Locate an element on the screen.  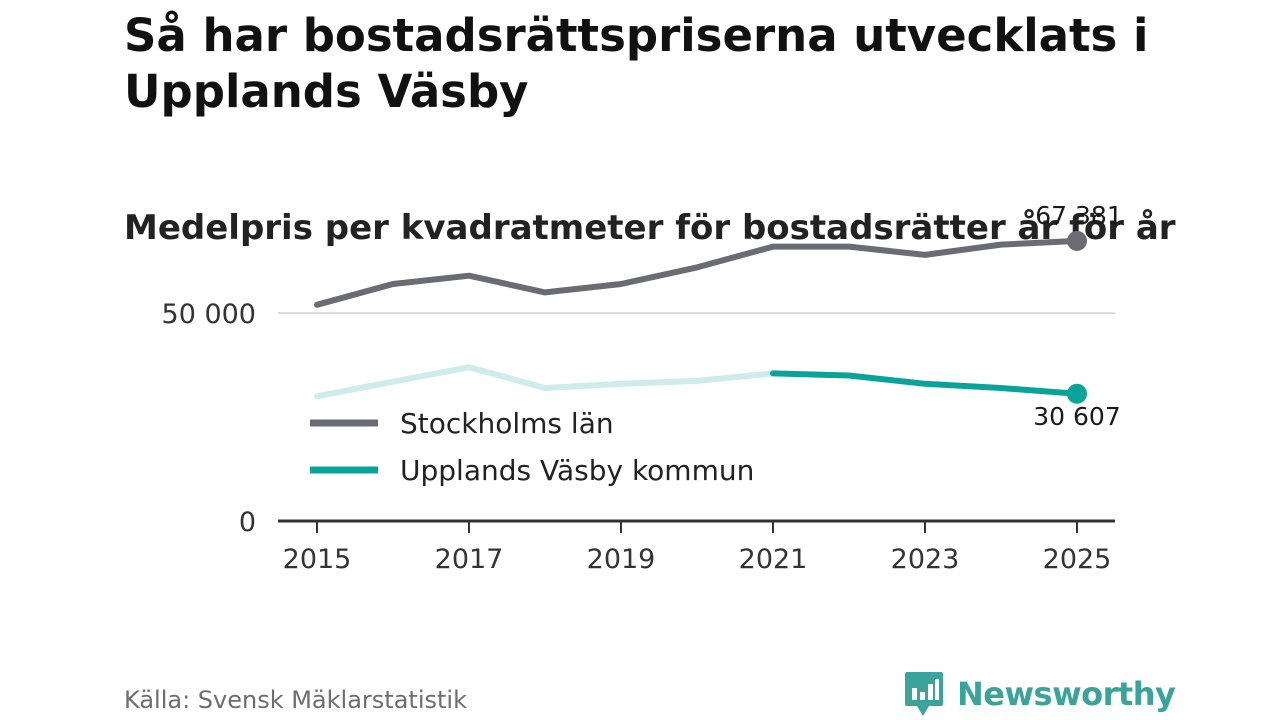
x-tick-label: 2023 is located at coordinates (925, 559).